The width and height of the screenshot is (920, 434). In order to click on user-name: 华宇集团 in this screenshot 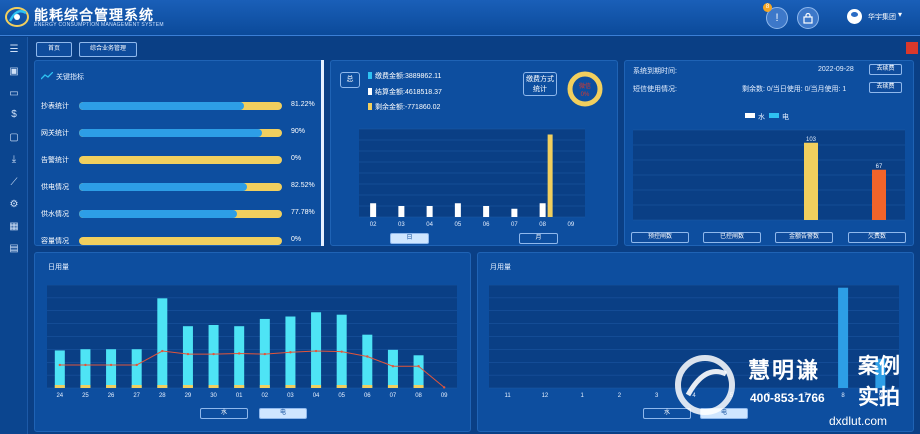, I will do `click(882, 17)`.